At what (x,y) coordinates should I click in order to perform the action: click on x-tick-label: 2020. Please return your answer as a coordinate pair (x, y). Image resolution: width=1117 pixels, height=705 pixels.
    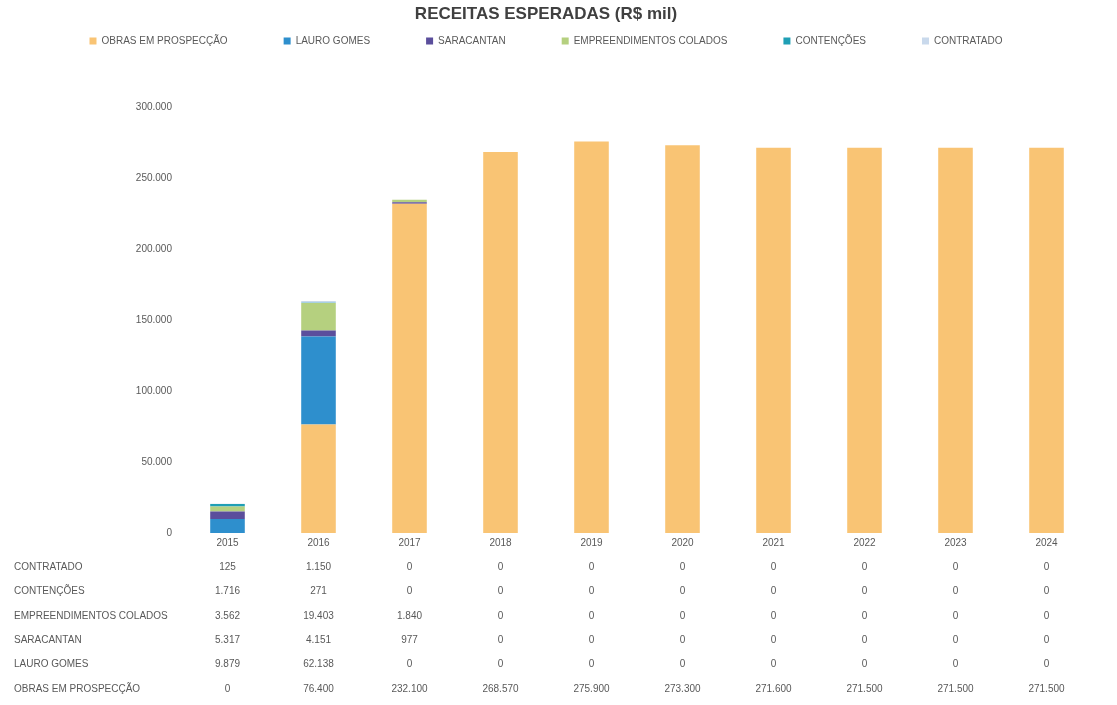
    Looking at the image, I should click on (683, 542).